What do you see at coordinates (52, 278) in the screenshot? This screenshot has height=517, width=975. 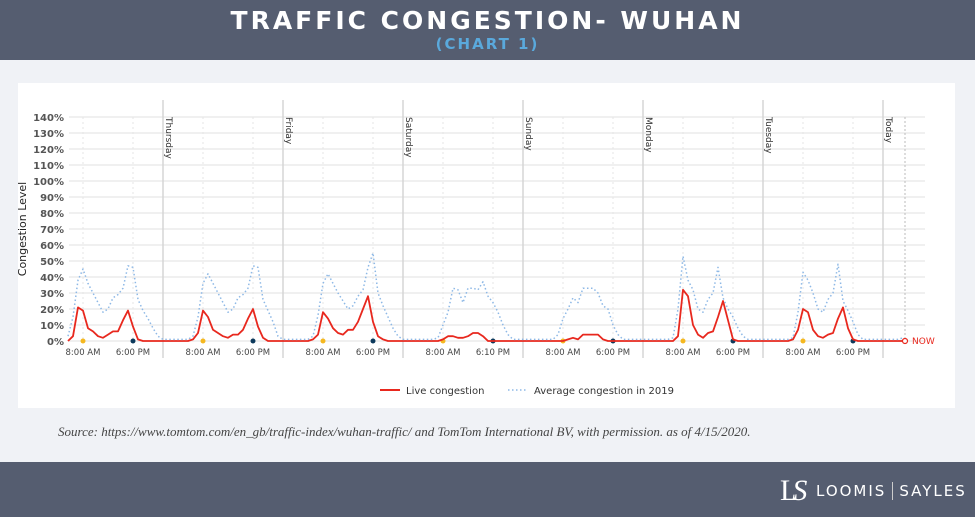 I see `y-tick-label: 40%` at bounding box center [52, 278].